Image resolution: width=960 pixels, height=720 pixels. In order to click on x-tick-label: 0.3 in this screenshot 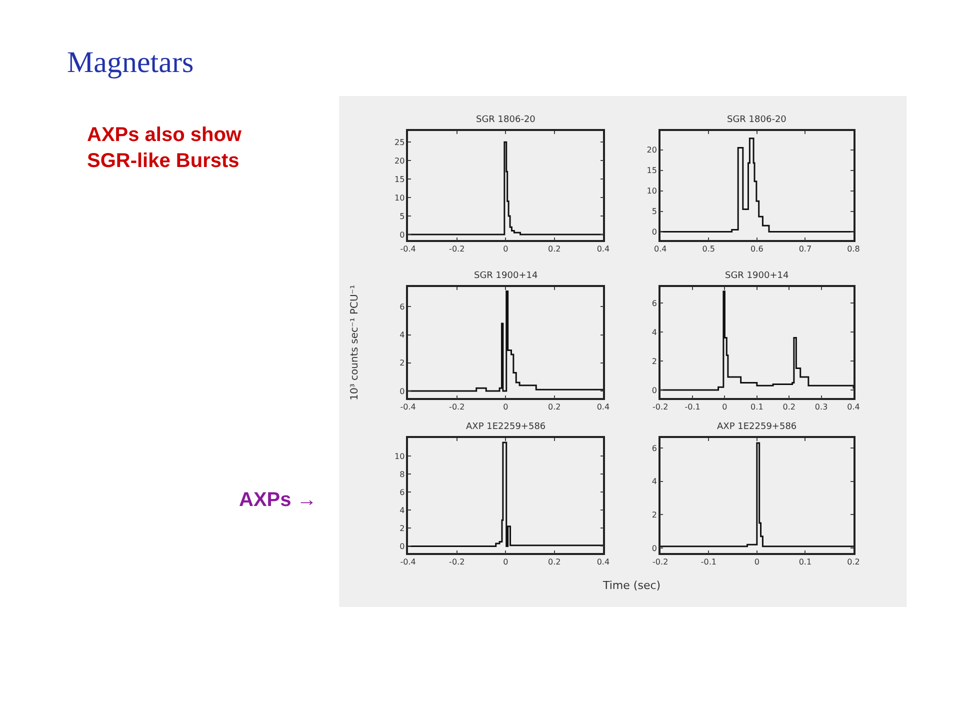, I will do `click(821, 407)`.